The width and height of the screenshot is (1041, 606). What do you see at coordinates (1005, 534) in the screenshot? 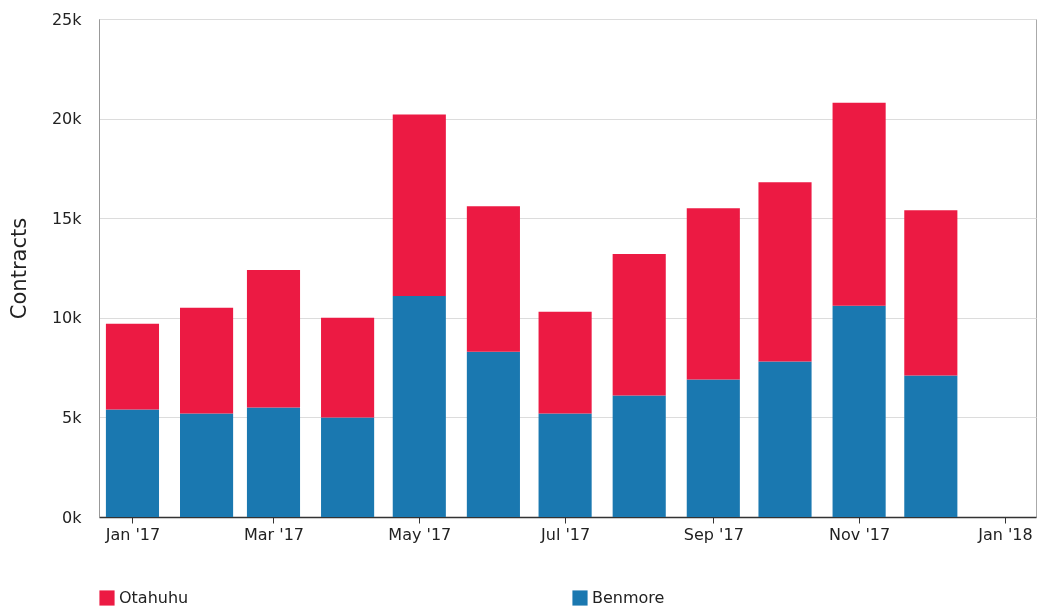
I see `x-tick-label: Jan '18` at bounding box center [1005, 534].